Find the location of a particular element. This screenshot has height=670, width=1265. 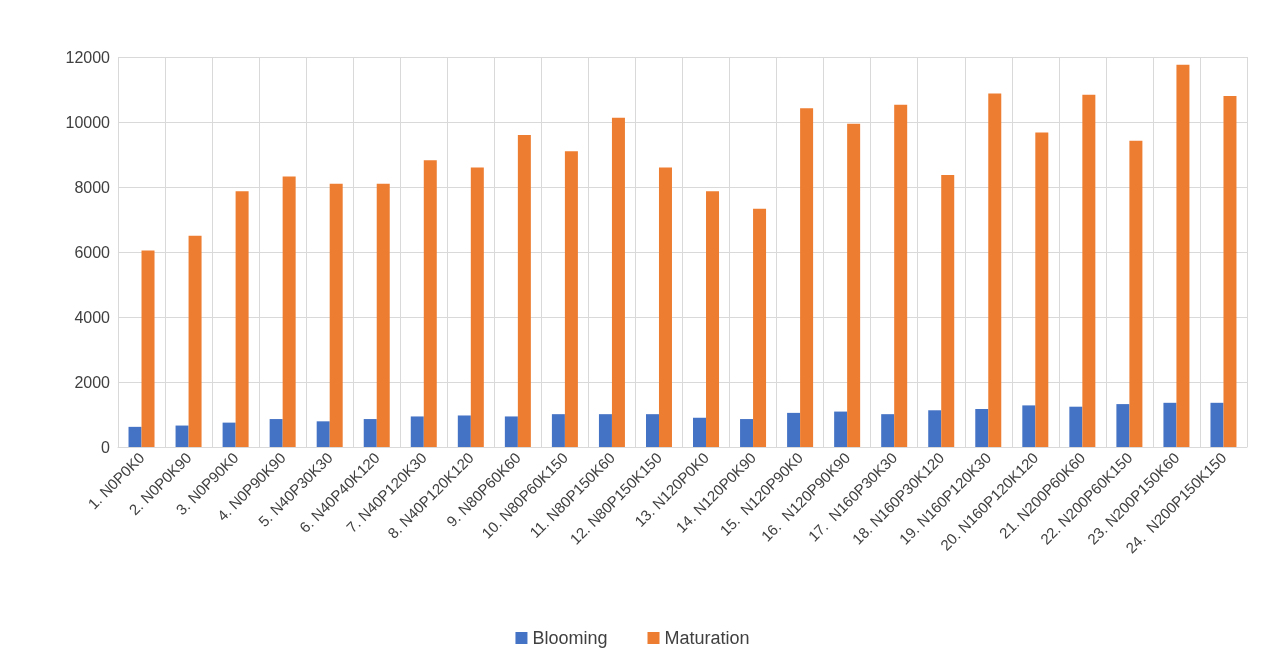

y-tick-label: 2000 is located at coordinates (92, 382).